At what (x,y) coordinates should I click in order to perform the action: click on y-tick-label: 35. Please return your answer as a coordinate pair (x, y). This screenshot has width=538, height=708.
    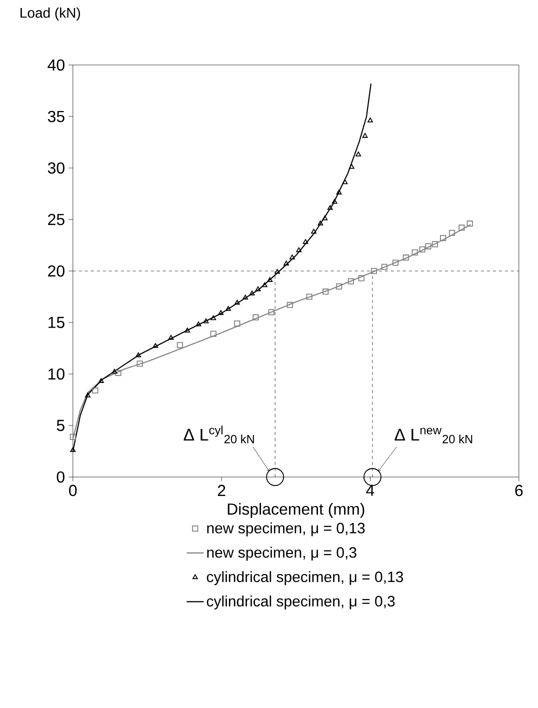
    Looking at the image, I should click on (56, 116).